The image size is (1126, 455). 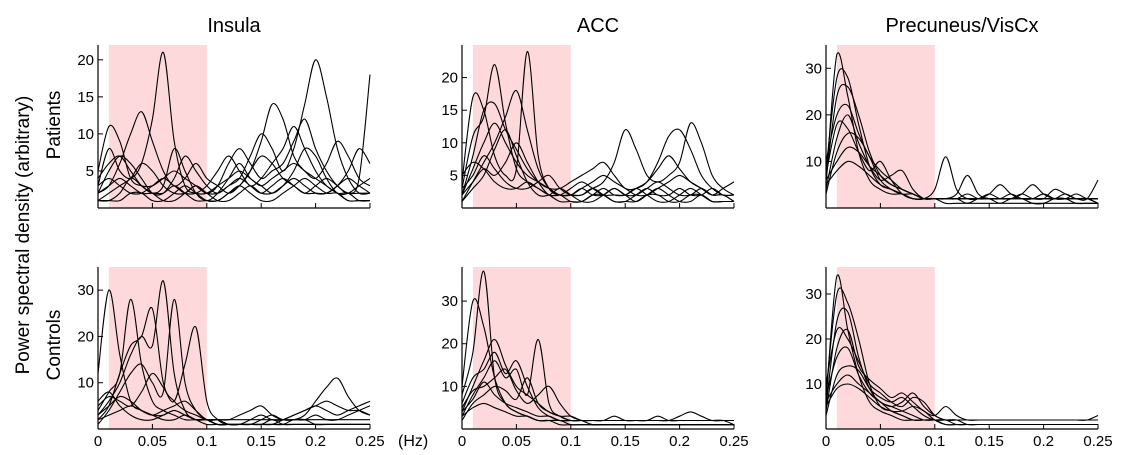 I want to click on controls-precuneus-panel: 10 20 30 0 0.05 0.1 0.15 0.2 0.25, so click(x=959, y=358).